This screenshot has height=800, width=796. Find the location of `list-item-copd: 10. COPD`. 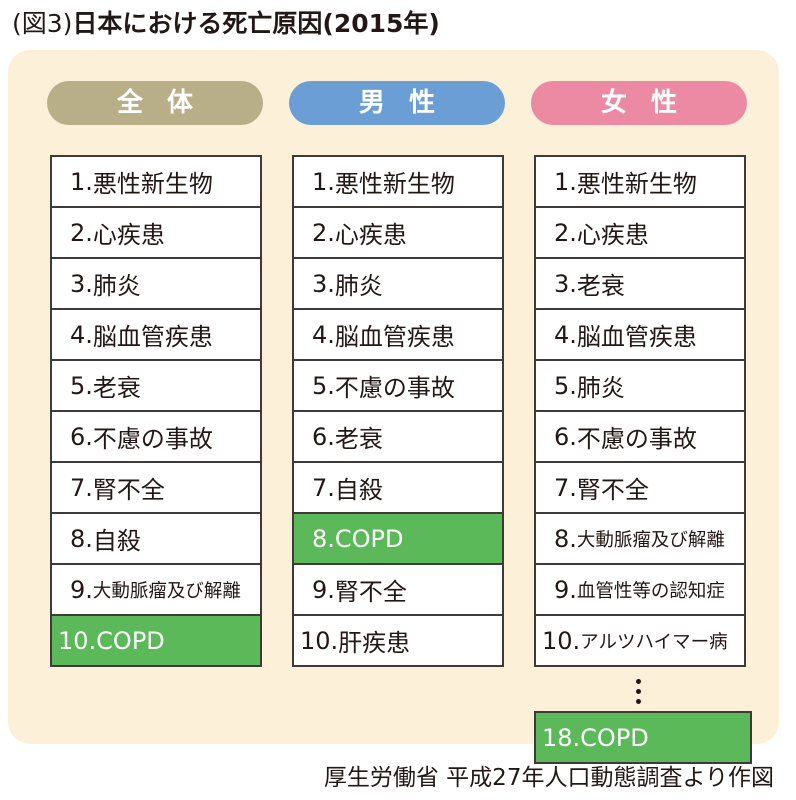

list-item-copd: 10. COPD is located at coordinates (156, 639).